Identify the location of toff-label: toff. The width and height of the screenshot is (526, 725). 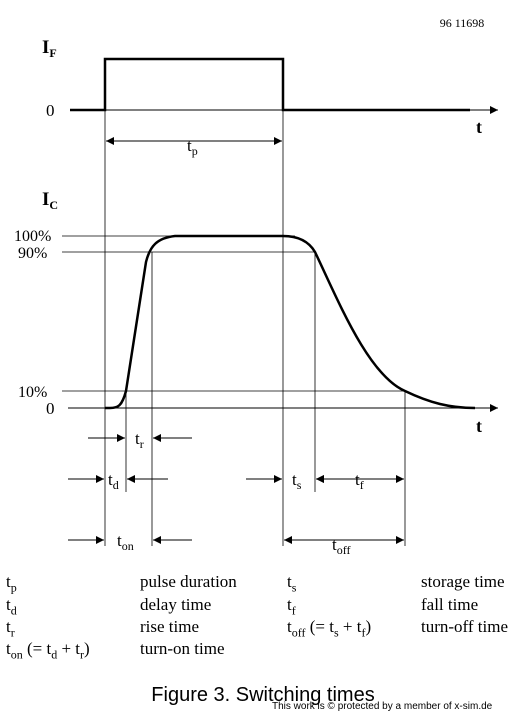
(341, 546).